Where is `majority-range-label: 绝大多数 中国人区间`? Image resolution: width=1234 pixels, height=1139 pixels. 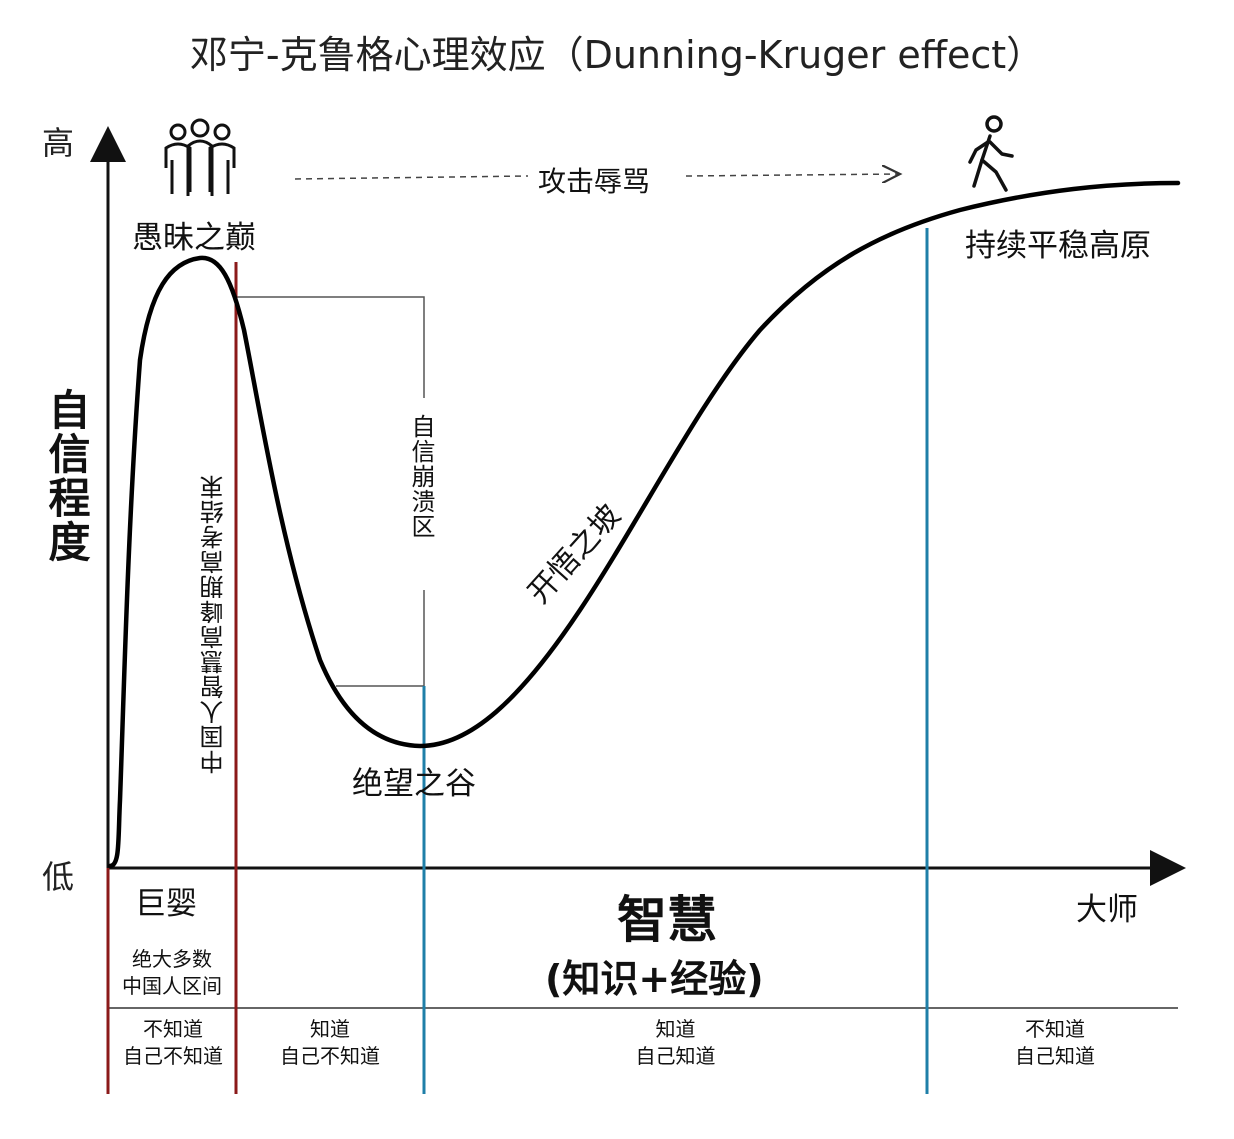
majority-range-label: 绝大多数 中国人区间 is located at coordinates (172, 973).